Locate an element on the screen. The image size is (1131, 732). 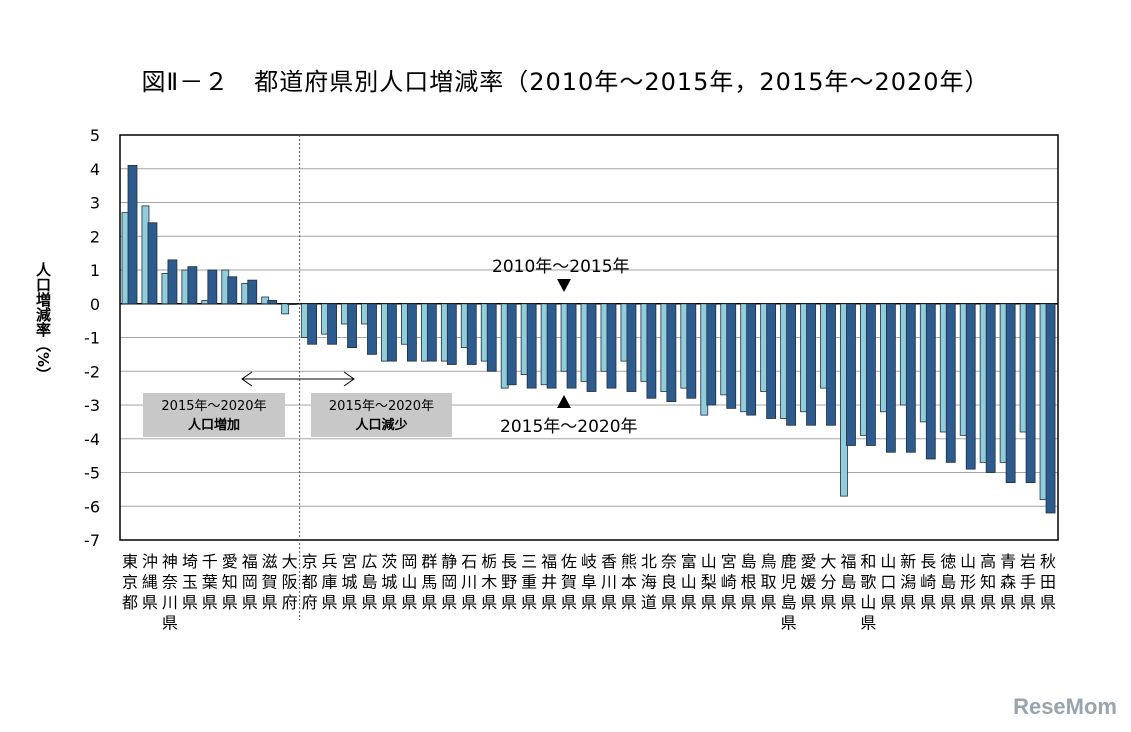
y-tick-label: 2 is located at coordinates (95, 236).